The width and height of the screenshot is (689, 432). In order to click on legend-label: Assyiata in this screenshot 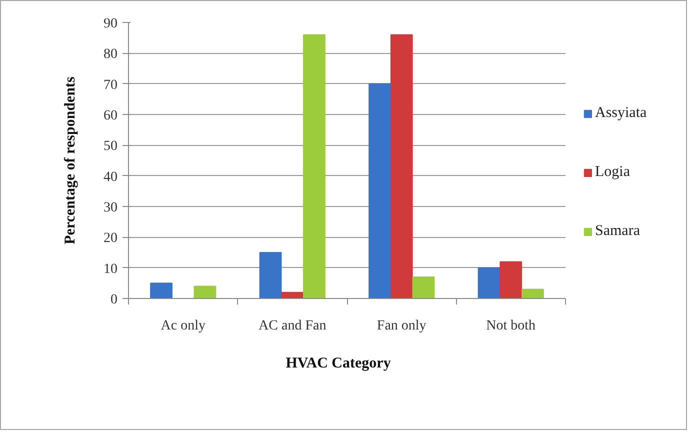, I will do `click(621, 113)`.